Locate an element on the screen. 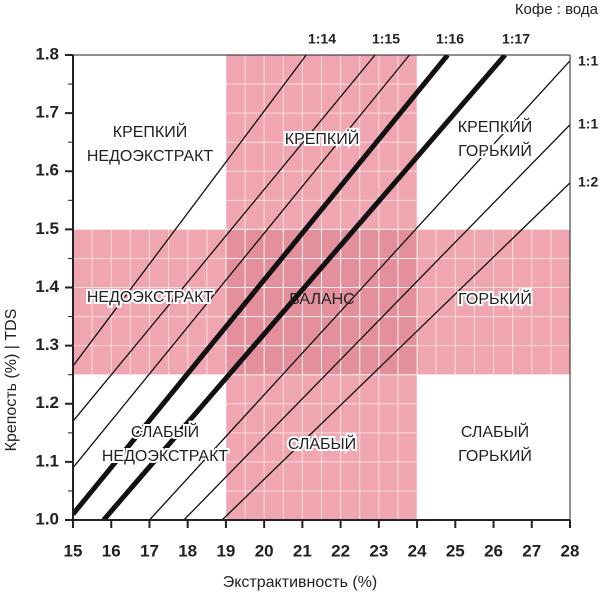  x-tick-label: 24 is located at coordinates (417, 550).